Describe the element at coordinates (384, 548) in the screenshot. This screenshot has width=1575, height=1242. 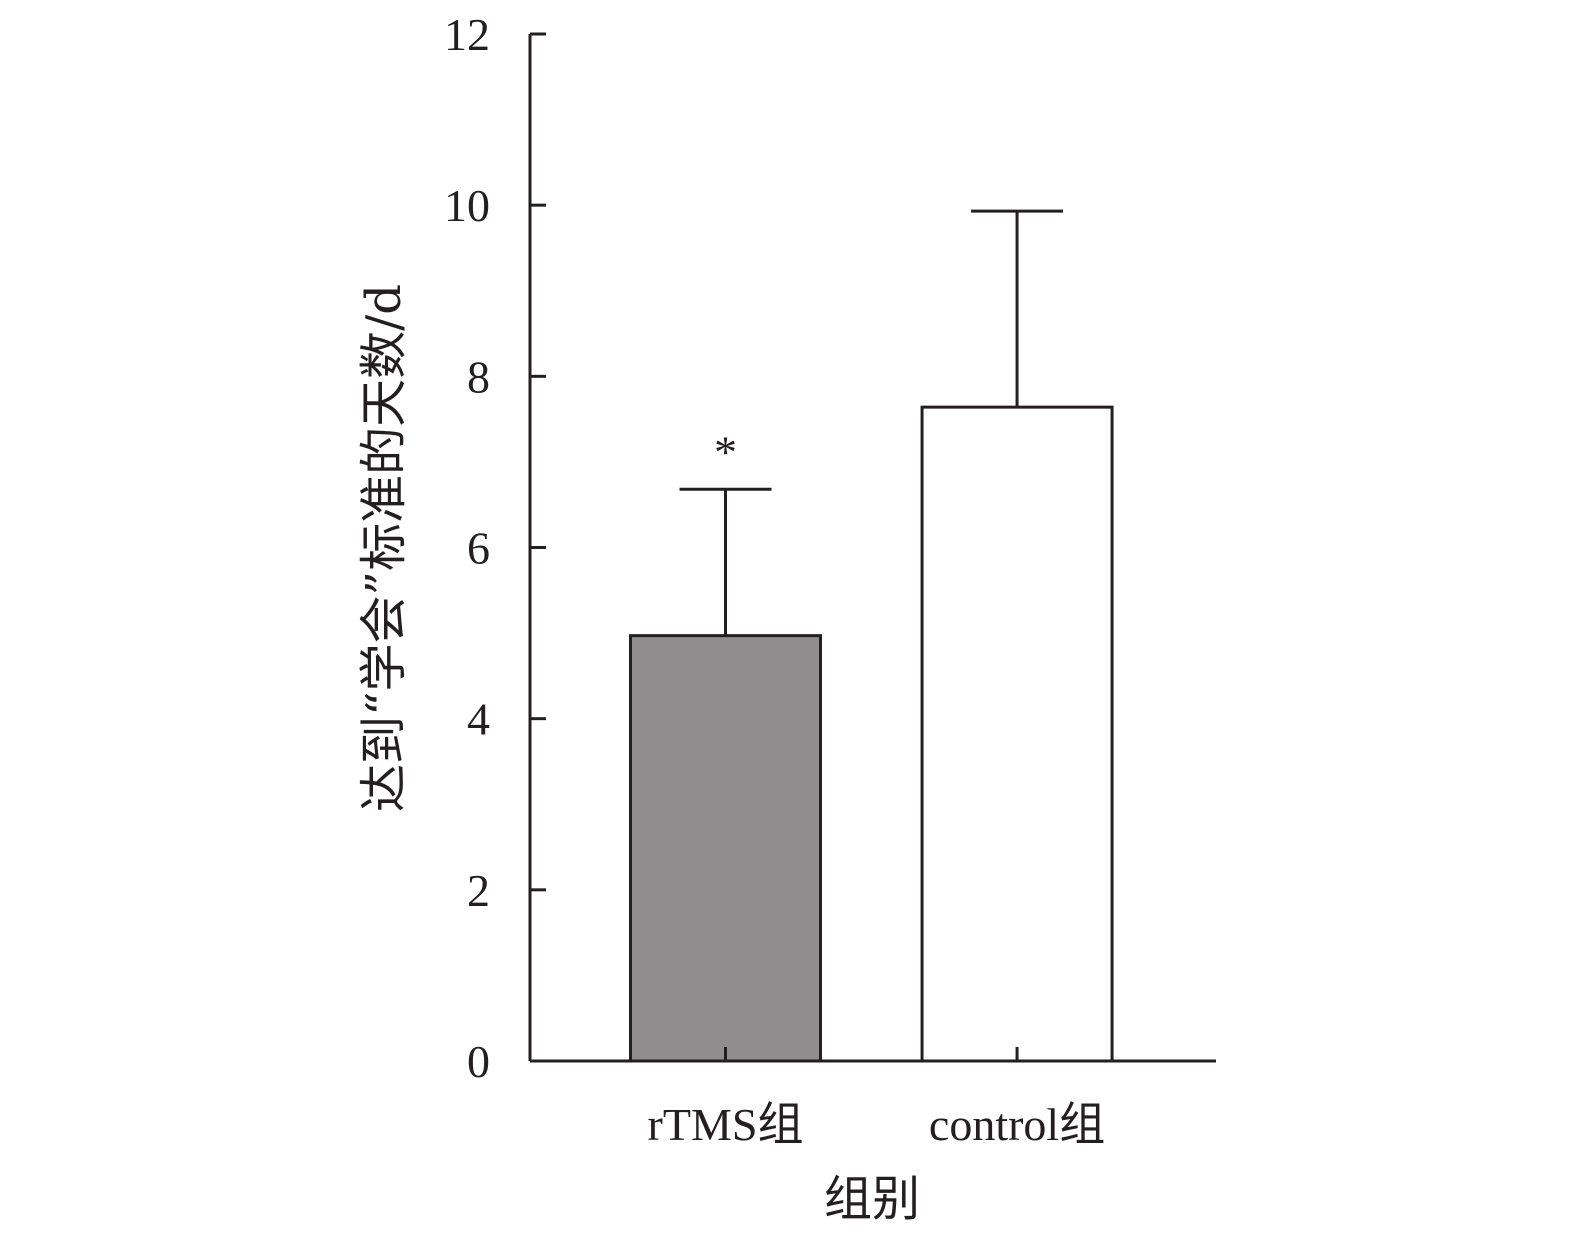
I see `y-axis-title: 达到“学会”标准的天数/d` at that location.